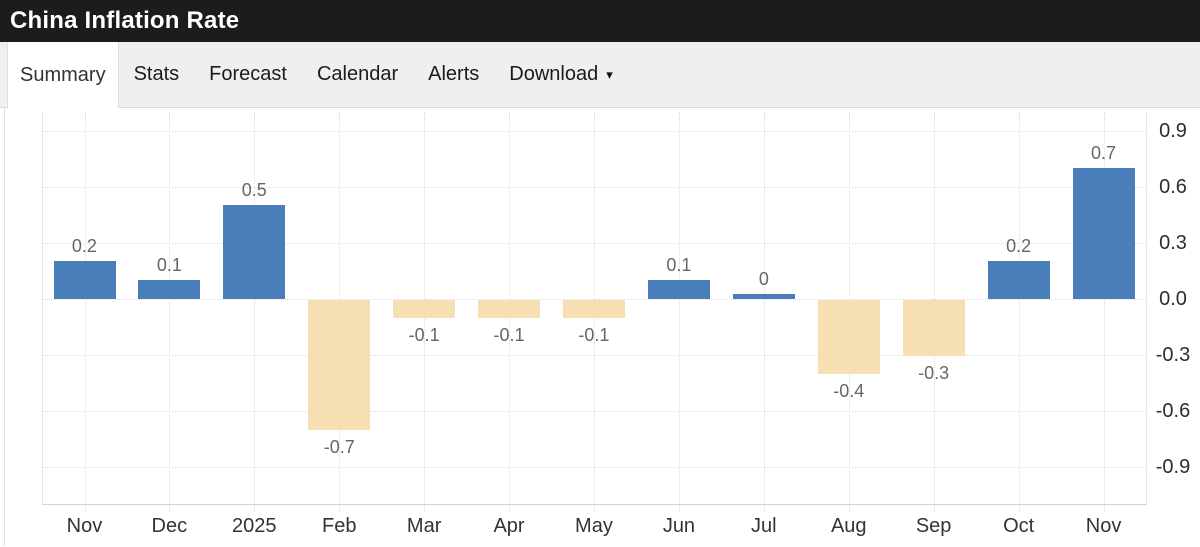 This screenshot has height=547, width=1200. Describe the element at coordinates (169, 526) in the screenshot. I see `x-axis-label: Dec` at that location.